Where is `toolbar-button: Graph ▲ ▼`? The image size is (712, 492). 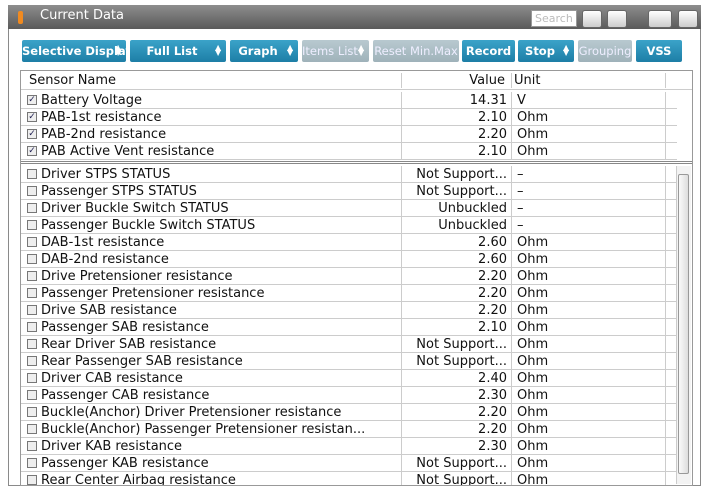
toolbar-button: Graph ▲ ▼ is located at coordinates (264, 51).